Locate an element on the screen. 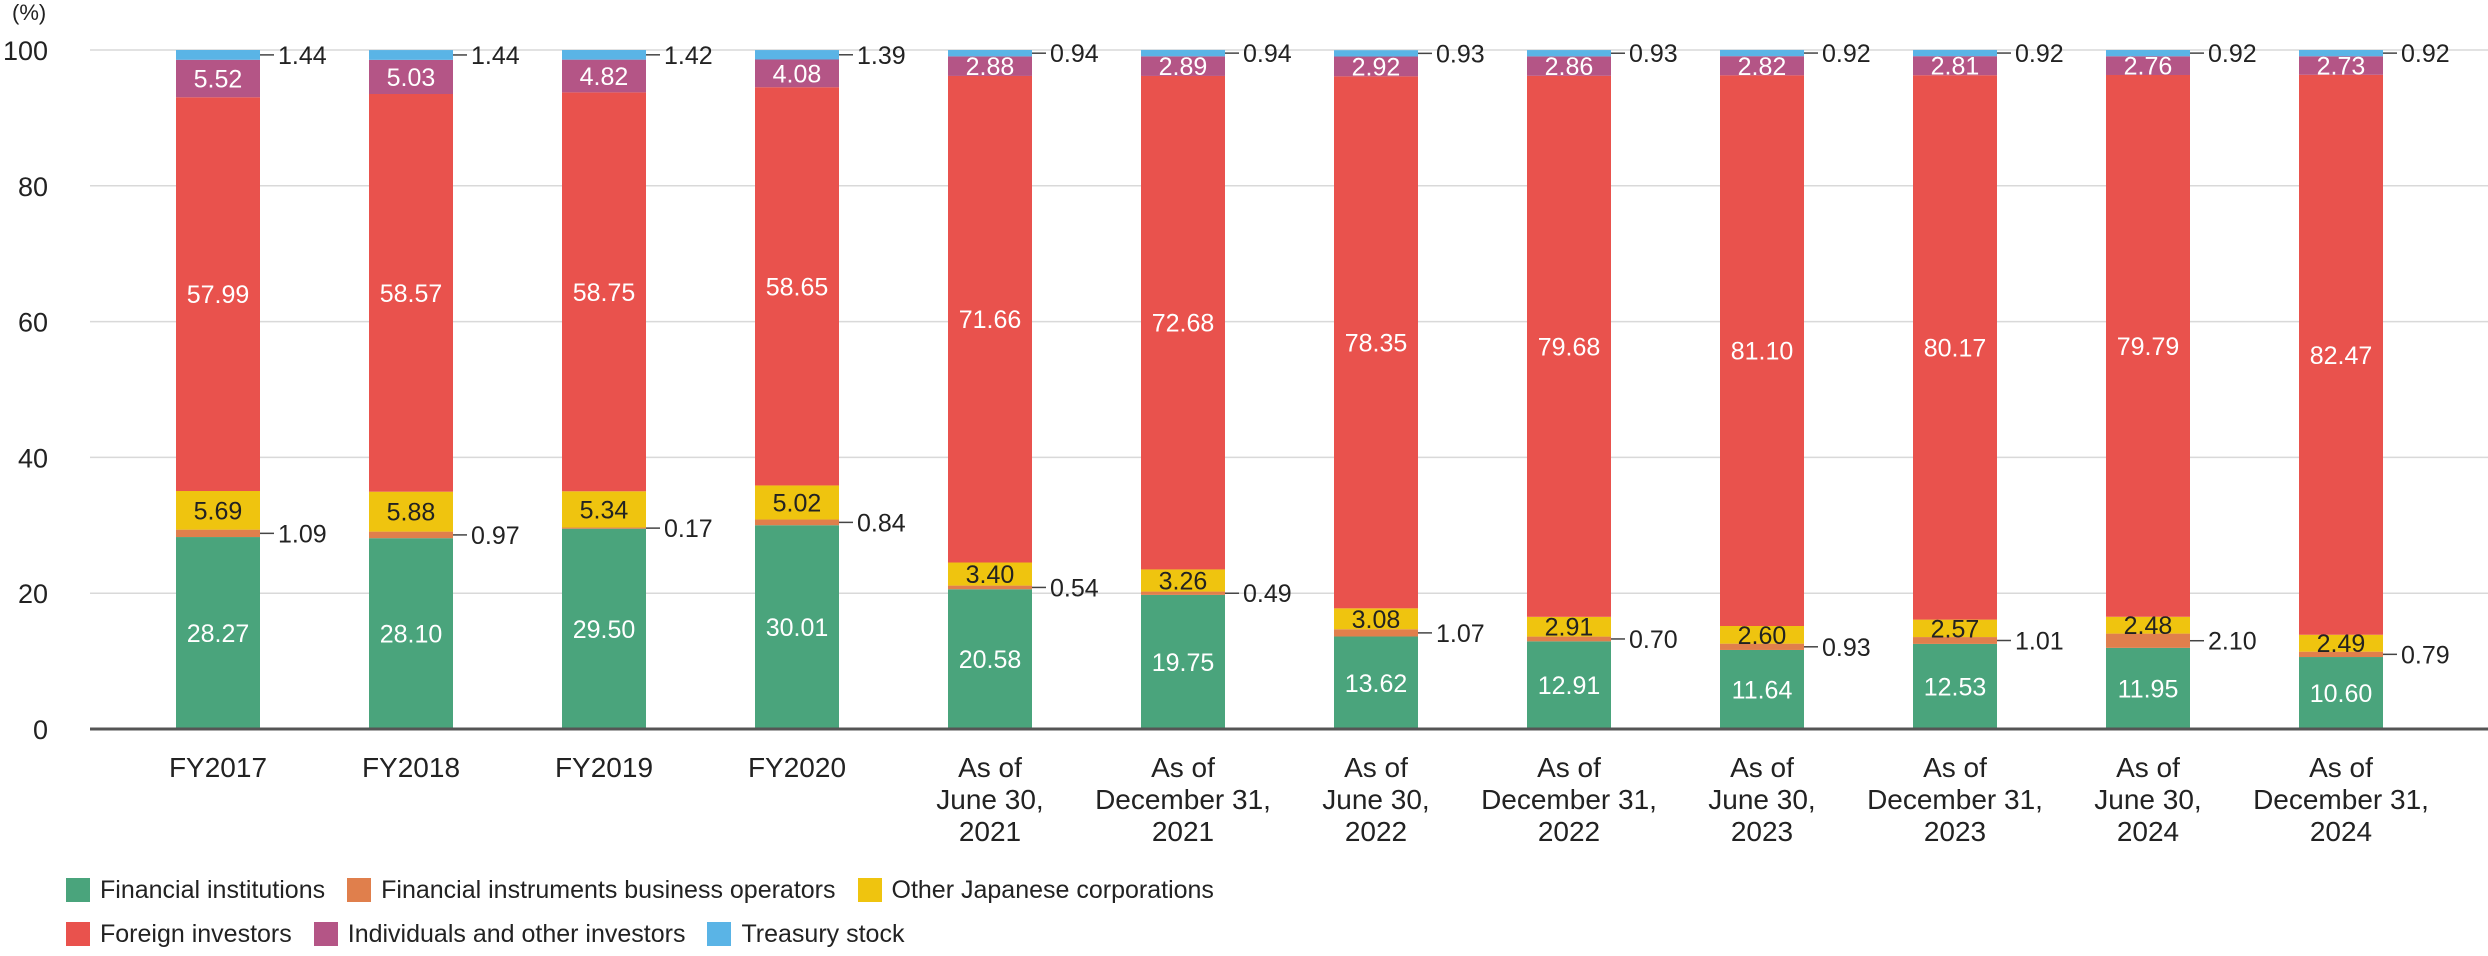 The image size is (2488, 956). x-category-label: As of December 31, 2023 is located at coordinates (1955, 799).